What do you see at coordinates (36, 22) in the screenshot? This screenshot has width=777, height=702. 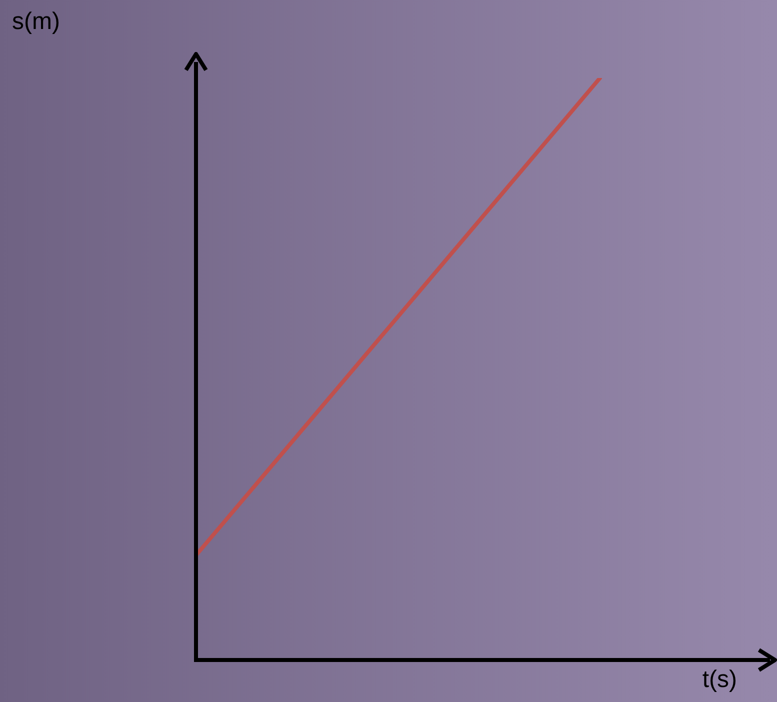 I see `text: s(m)` at bounding box center [36, 22].